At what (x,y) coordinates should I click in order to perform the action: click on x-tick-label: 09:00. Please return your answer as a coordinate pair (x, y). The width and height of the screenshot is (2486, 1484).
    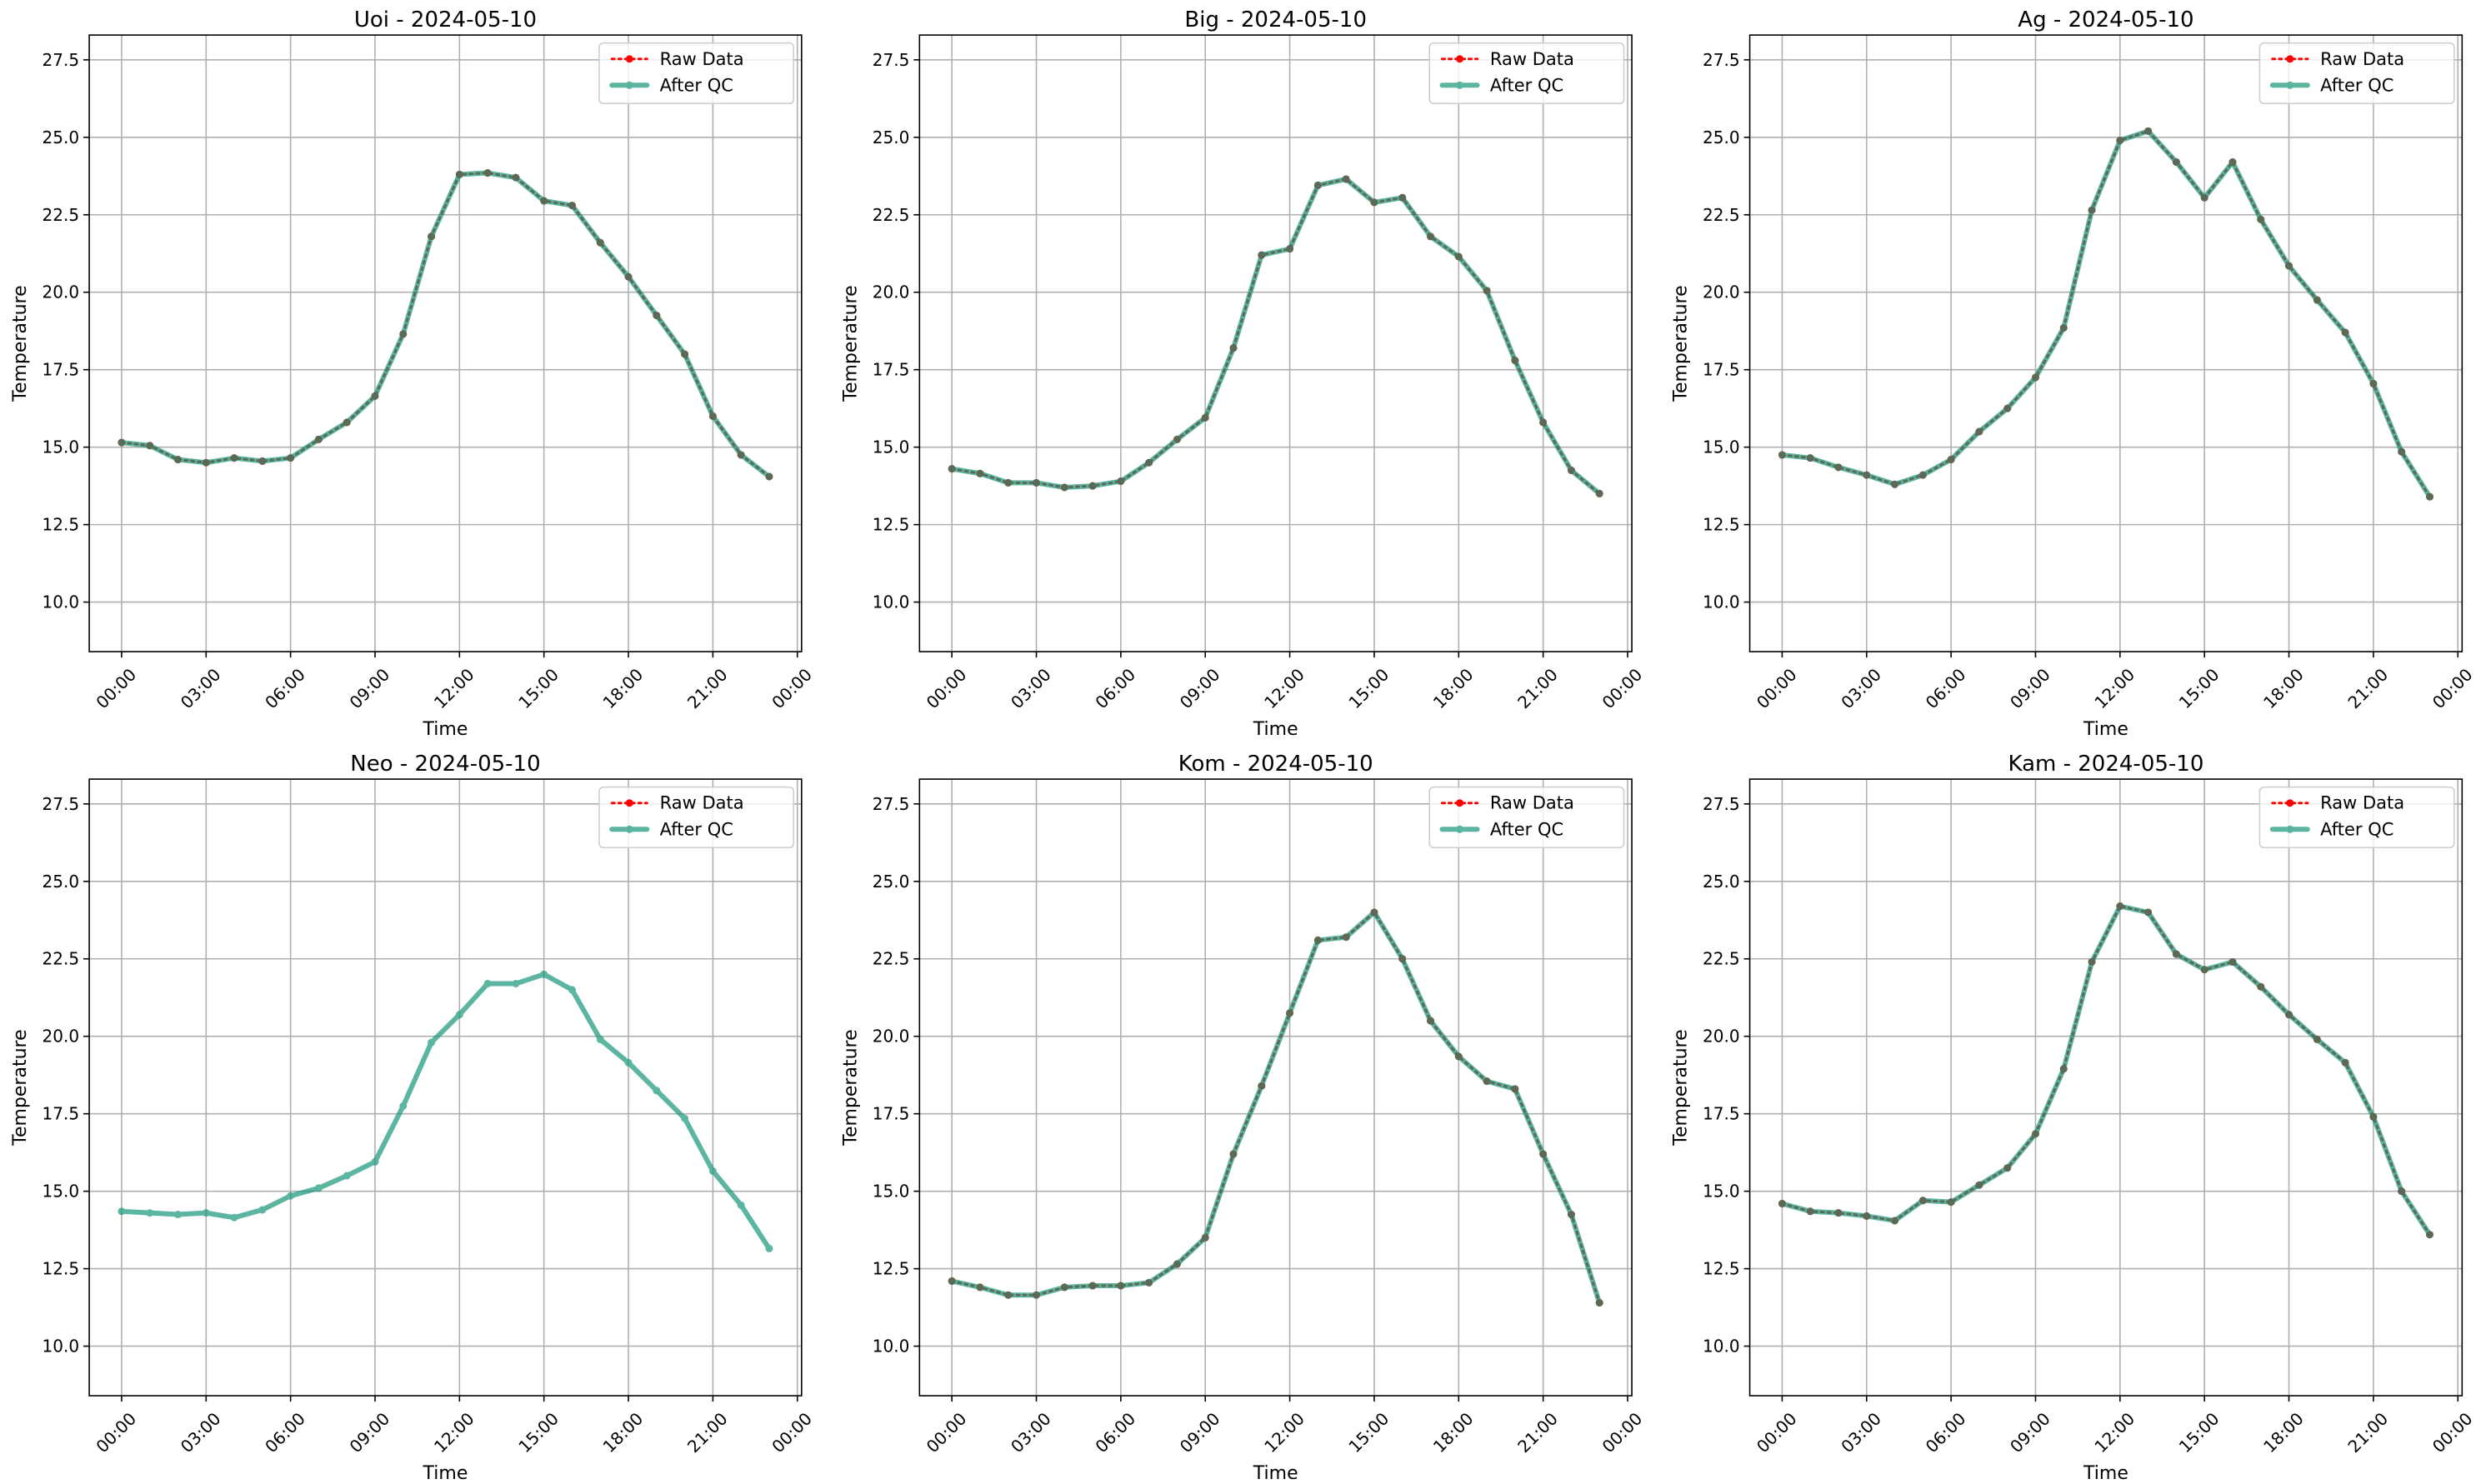
    Looking at the image, I should click on (1200, 688).